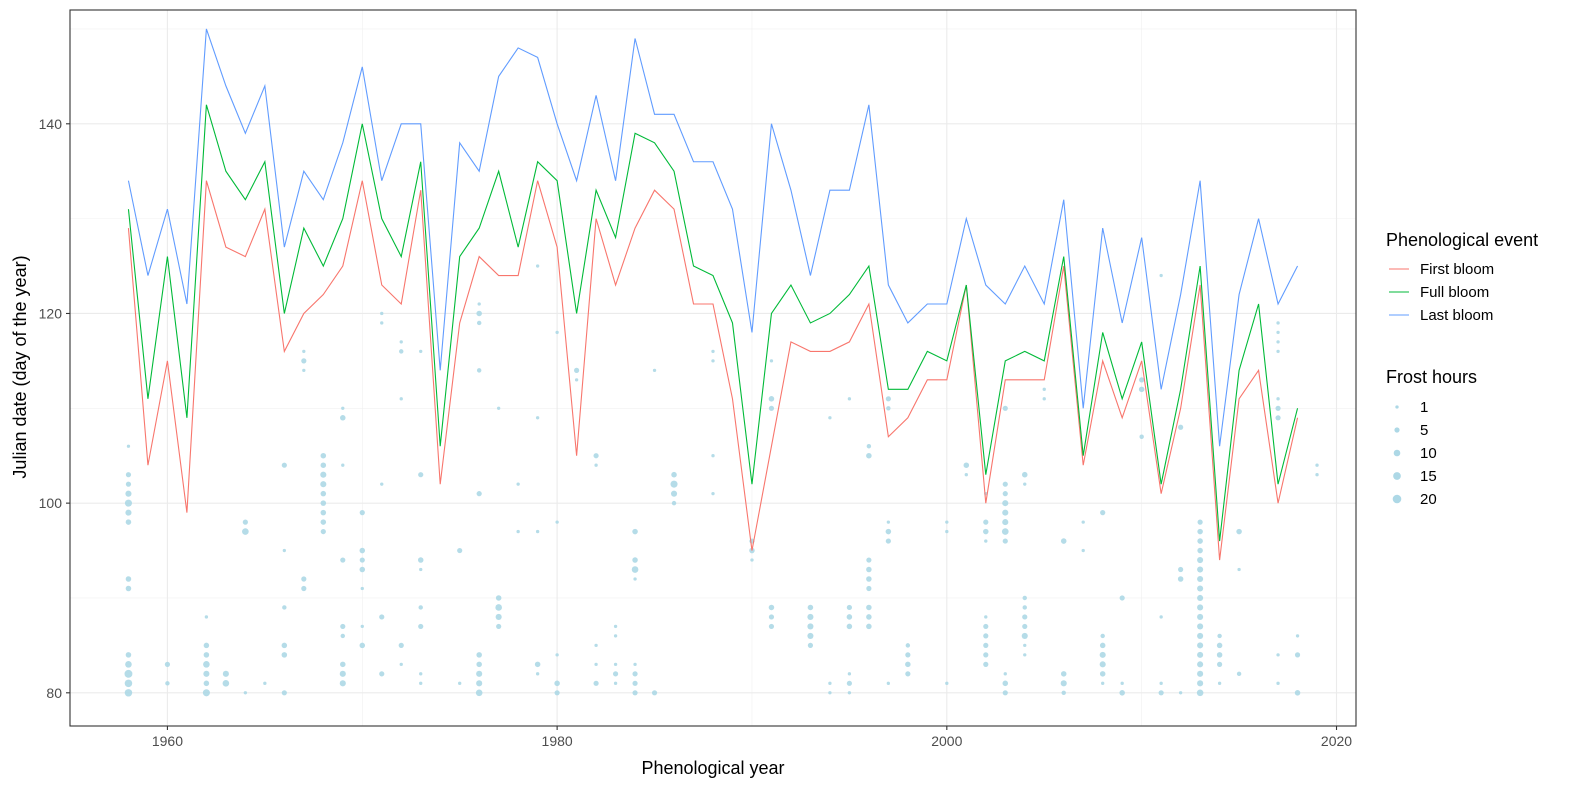 This screenshot has width=1578, height=791. What do you see at coordinates (1457, 269) in the screenshot?
I see `legend-event-label: First bloom` at bounding box center [1457, 269].